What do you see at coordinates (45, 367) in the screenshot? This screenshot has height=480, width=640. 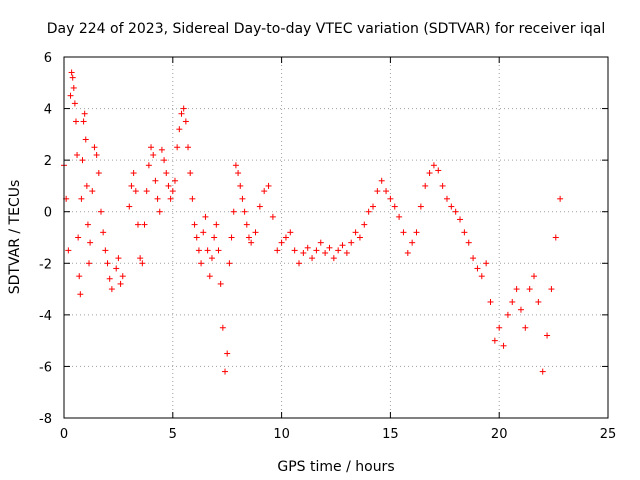 I see `y-tick-label: -6` at bounding box center [45, 367].